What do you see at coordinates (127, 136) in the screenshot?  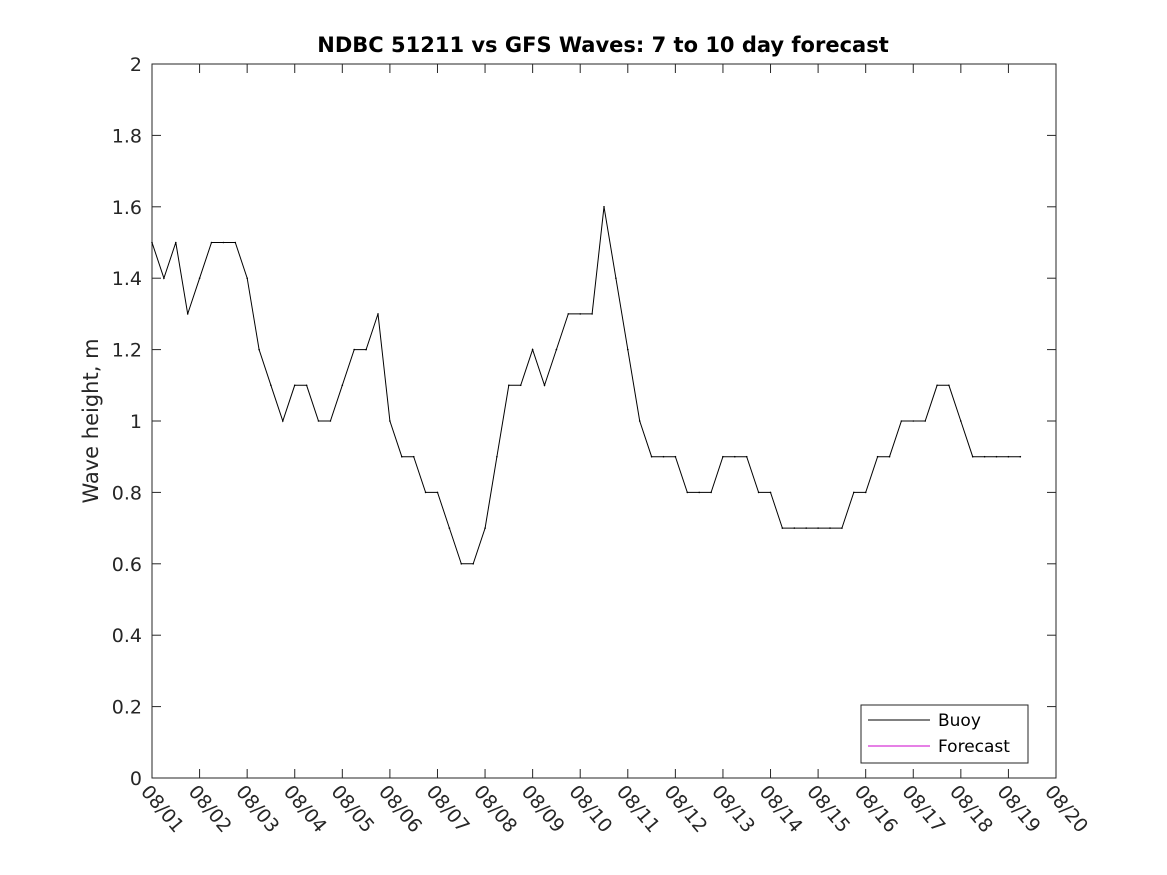 I see `y-tick-label: 1.8` at bounding box center [127, 136].